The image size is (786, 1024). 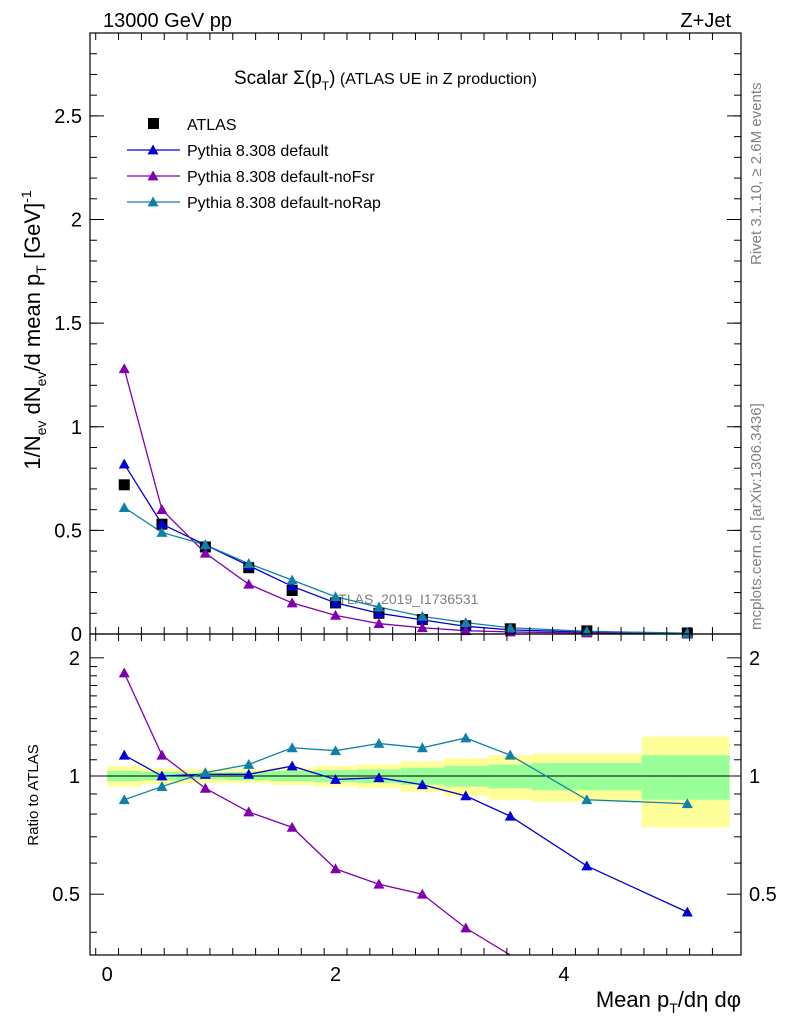 What do you see at coordinates (107, 975) in the screenshot?
I see `ratio-xtick-label: 0` at bounding box center [107, 975].